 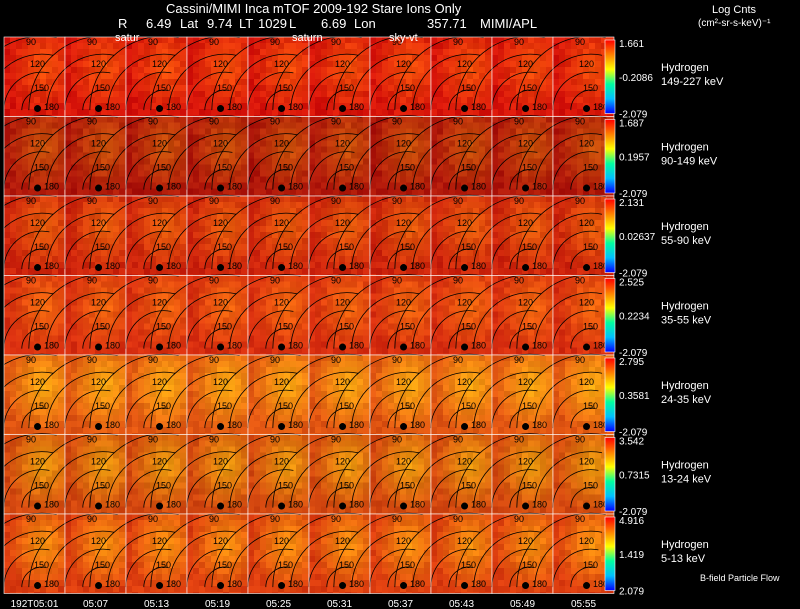 What do you see at coordinates (31, 201) in the screenshot?
I see `contour-label: 90` at bounding box center [31, 201].